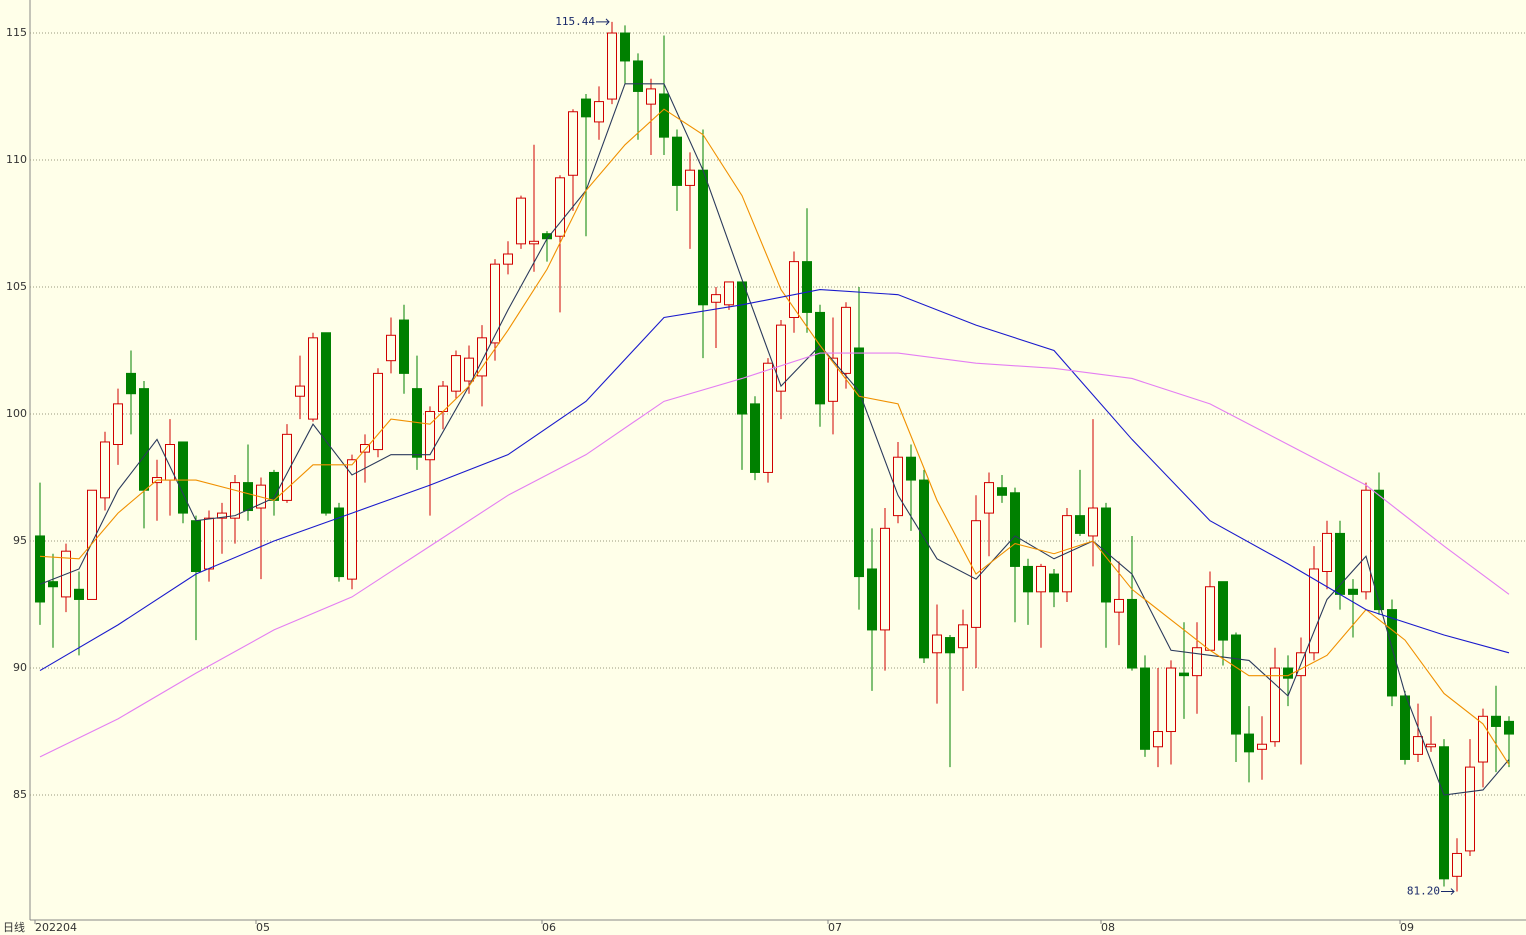  I want to click on annotation-arrow, so click(1448, 891).